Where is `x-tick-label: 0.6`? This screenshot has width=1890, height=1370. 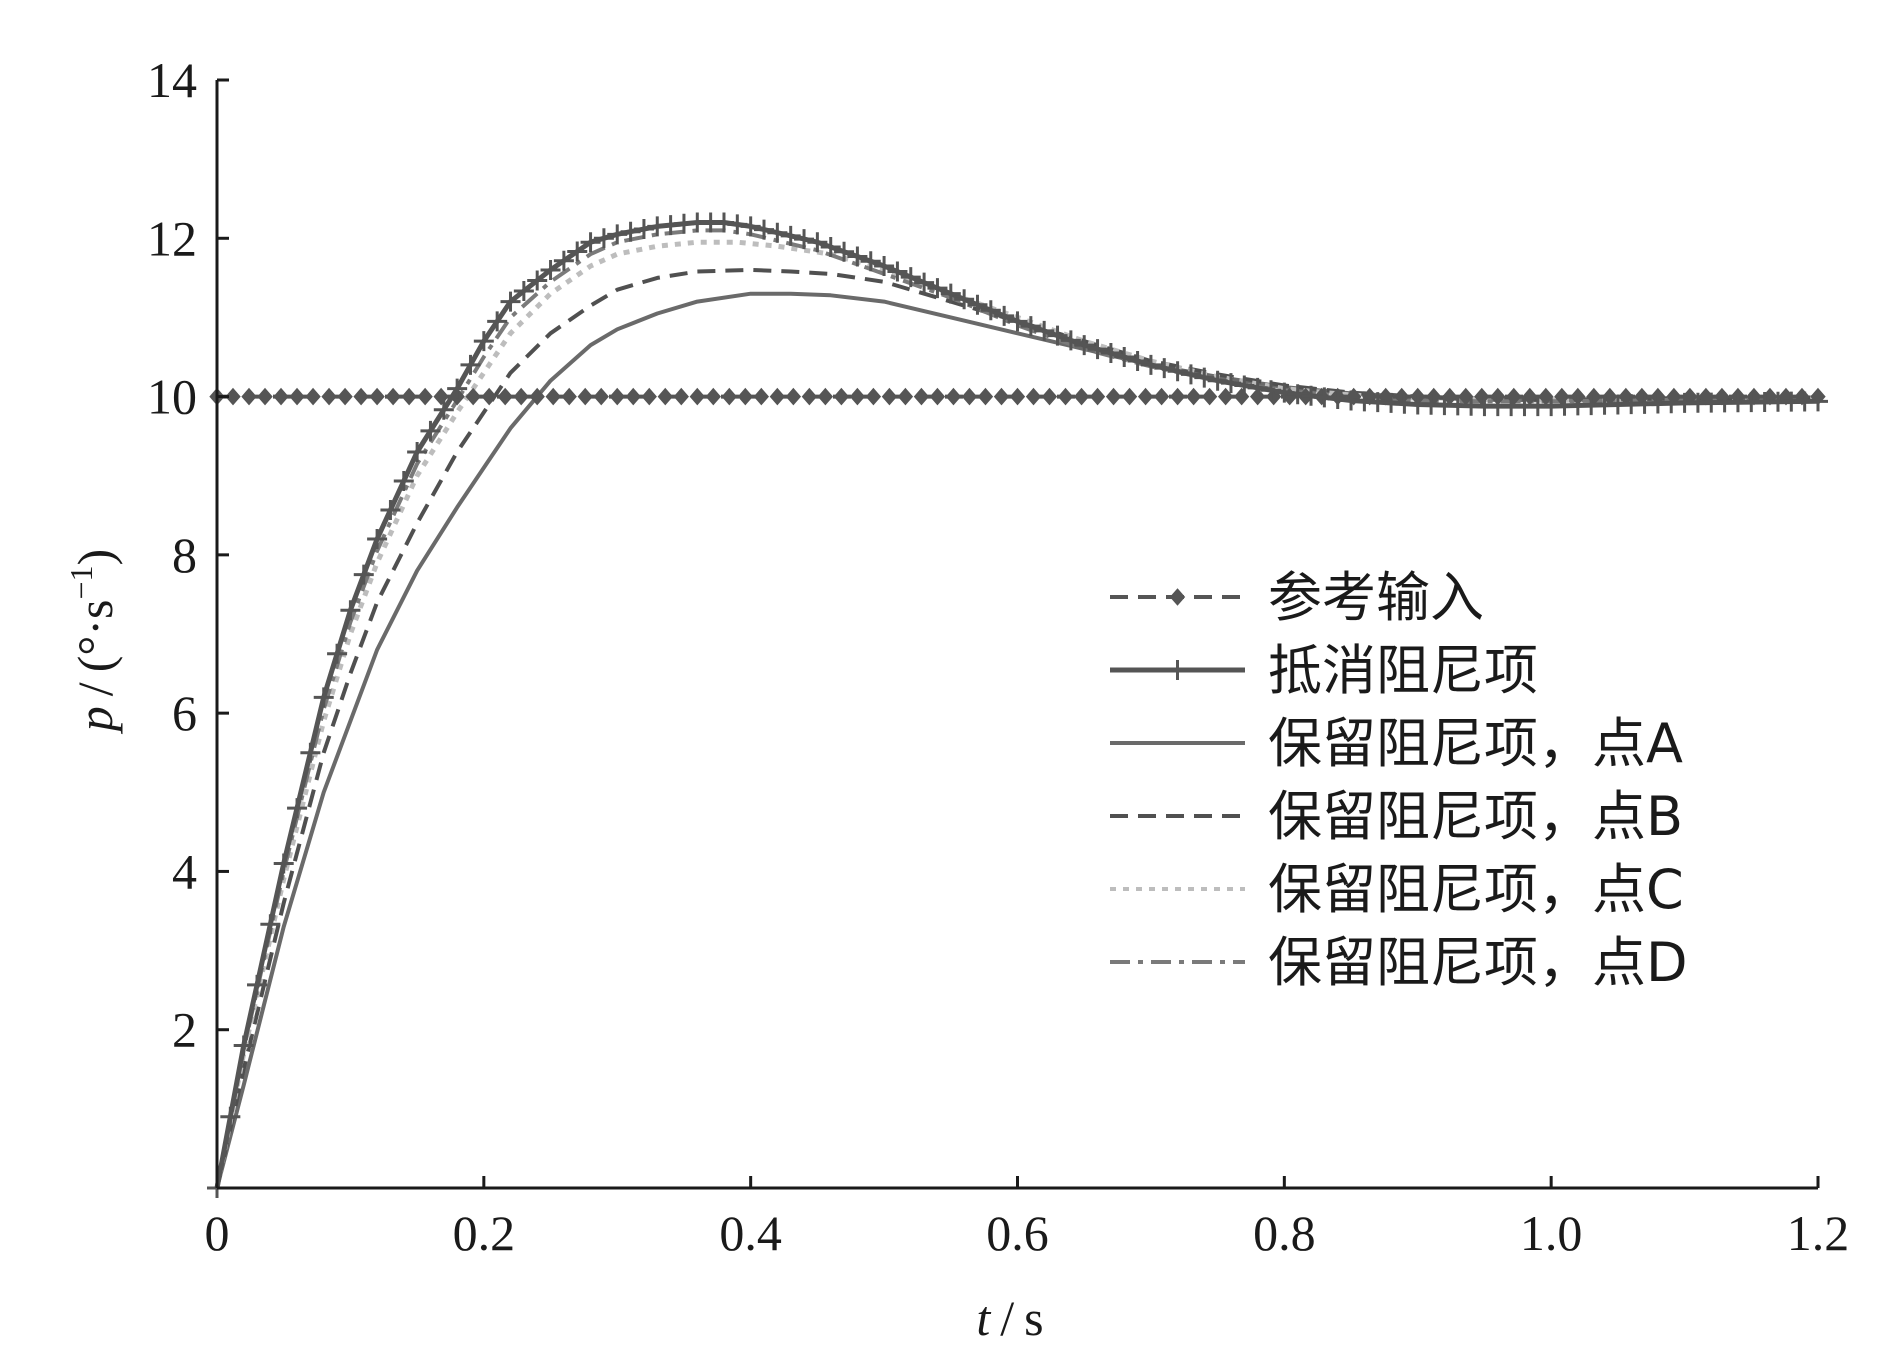 x-tick-label: 0.6 is located at coordinates (1017, 1233).